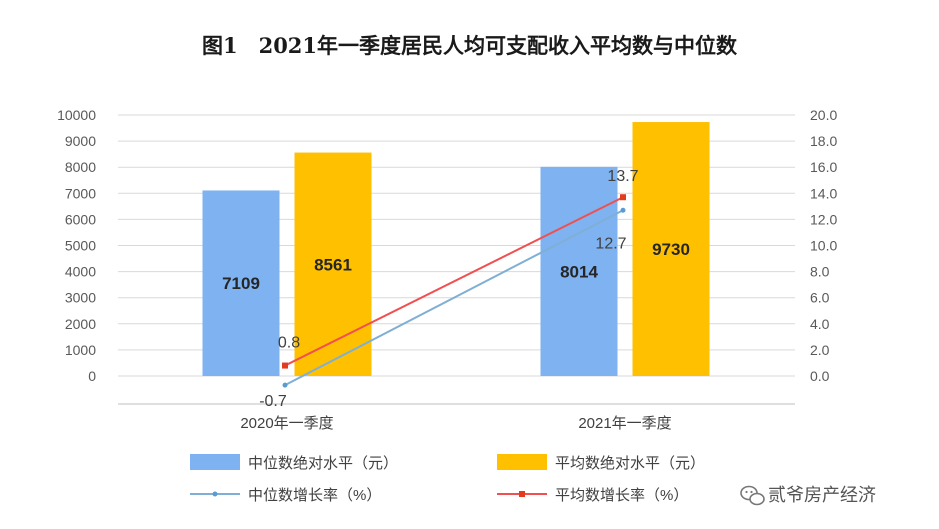 This screenshot has height=529, width=939. I want to click on y-left-tick-label: 5000, so click(80, 246).